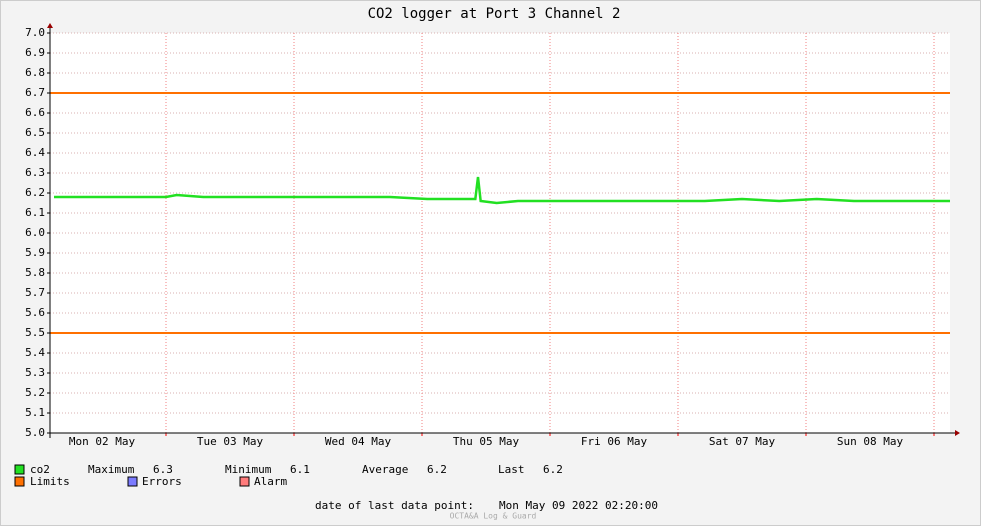 The image size is (981, 526). What do you see at coordinates (35, 292) in the screenshot?
I see `y-tick-label: 5.7` at bounding box center [35, 292].